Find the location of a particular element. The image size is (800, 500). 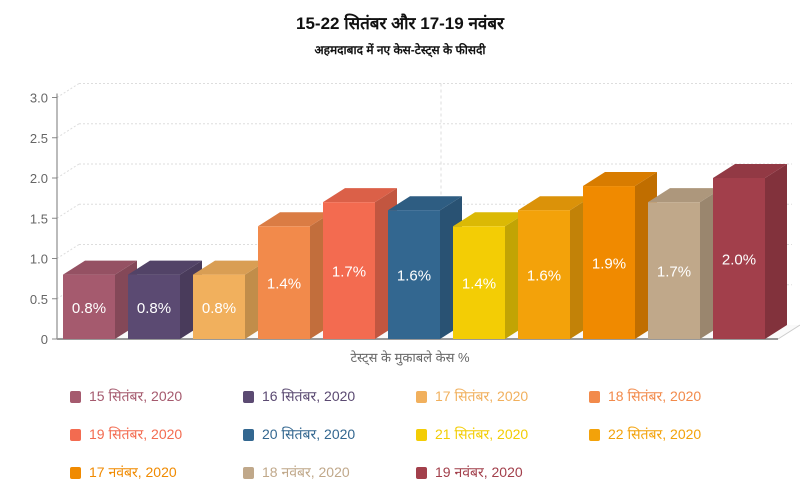

legend-item: 19 नवंबर, 2020 is located at coordinates (469, 472).